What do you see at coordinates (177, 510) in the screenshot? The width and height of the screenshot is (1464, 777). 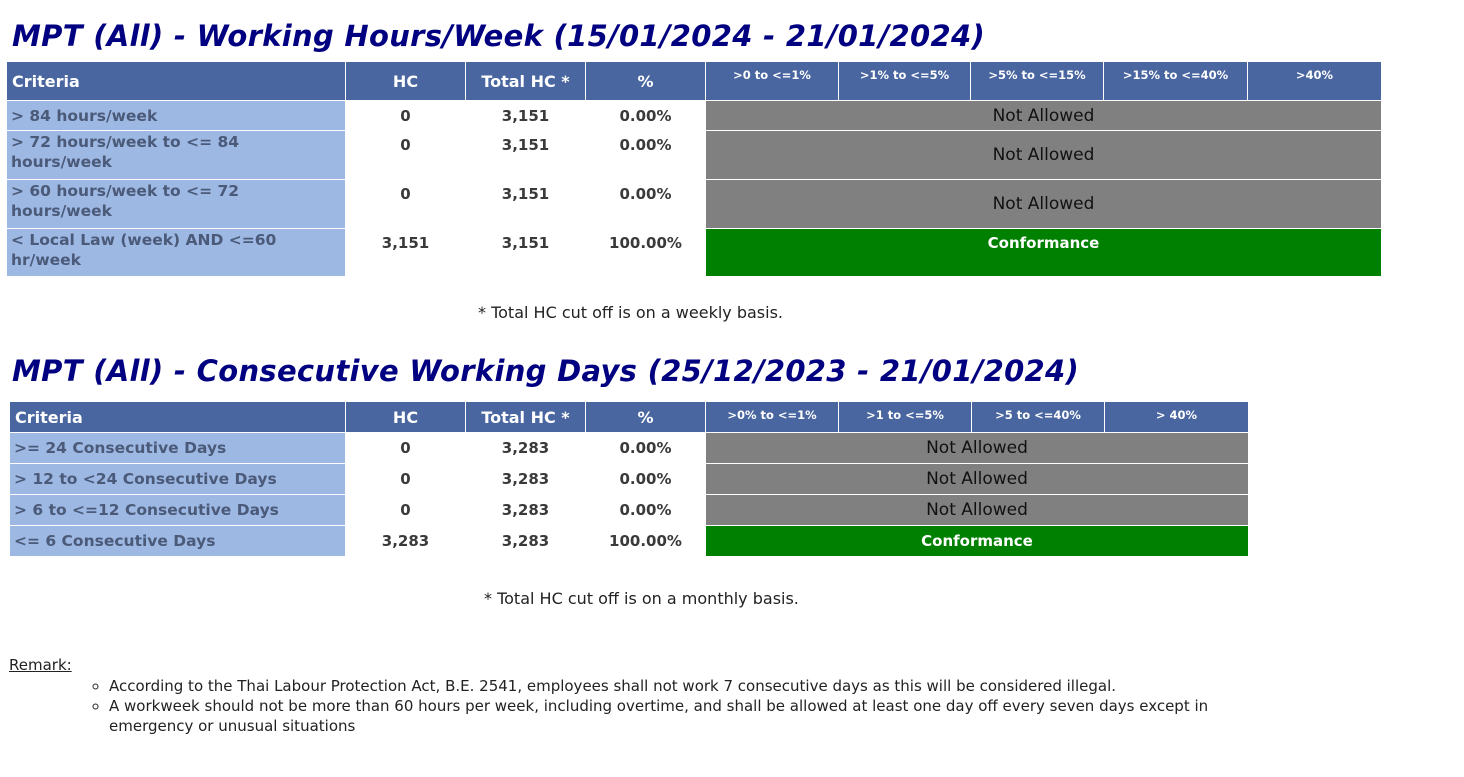 I see `criteria-cell: > 6 to <=12 Consecutive Days` at bounding box center [177, 510].